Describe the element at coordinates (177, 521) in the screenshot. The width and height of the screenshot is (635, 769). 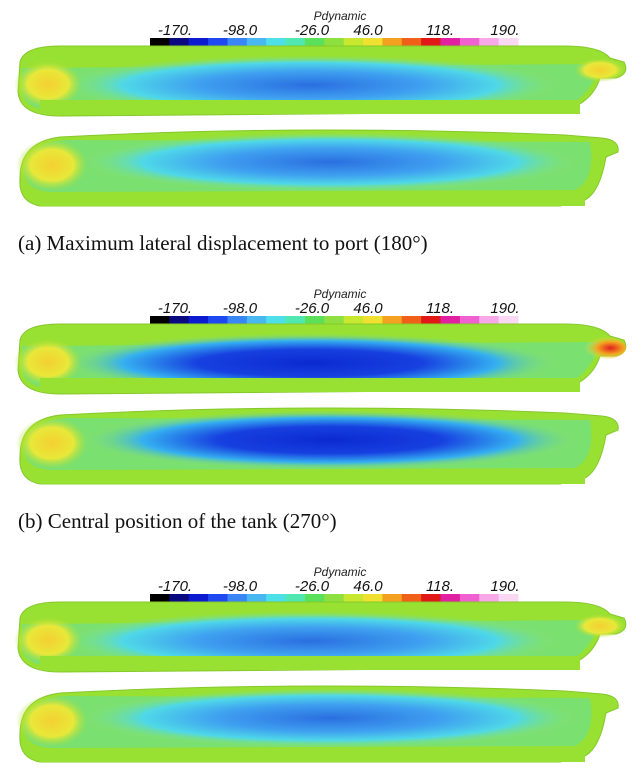
I see `caption: (b) Central position of the tank (270°)` at that location.